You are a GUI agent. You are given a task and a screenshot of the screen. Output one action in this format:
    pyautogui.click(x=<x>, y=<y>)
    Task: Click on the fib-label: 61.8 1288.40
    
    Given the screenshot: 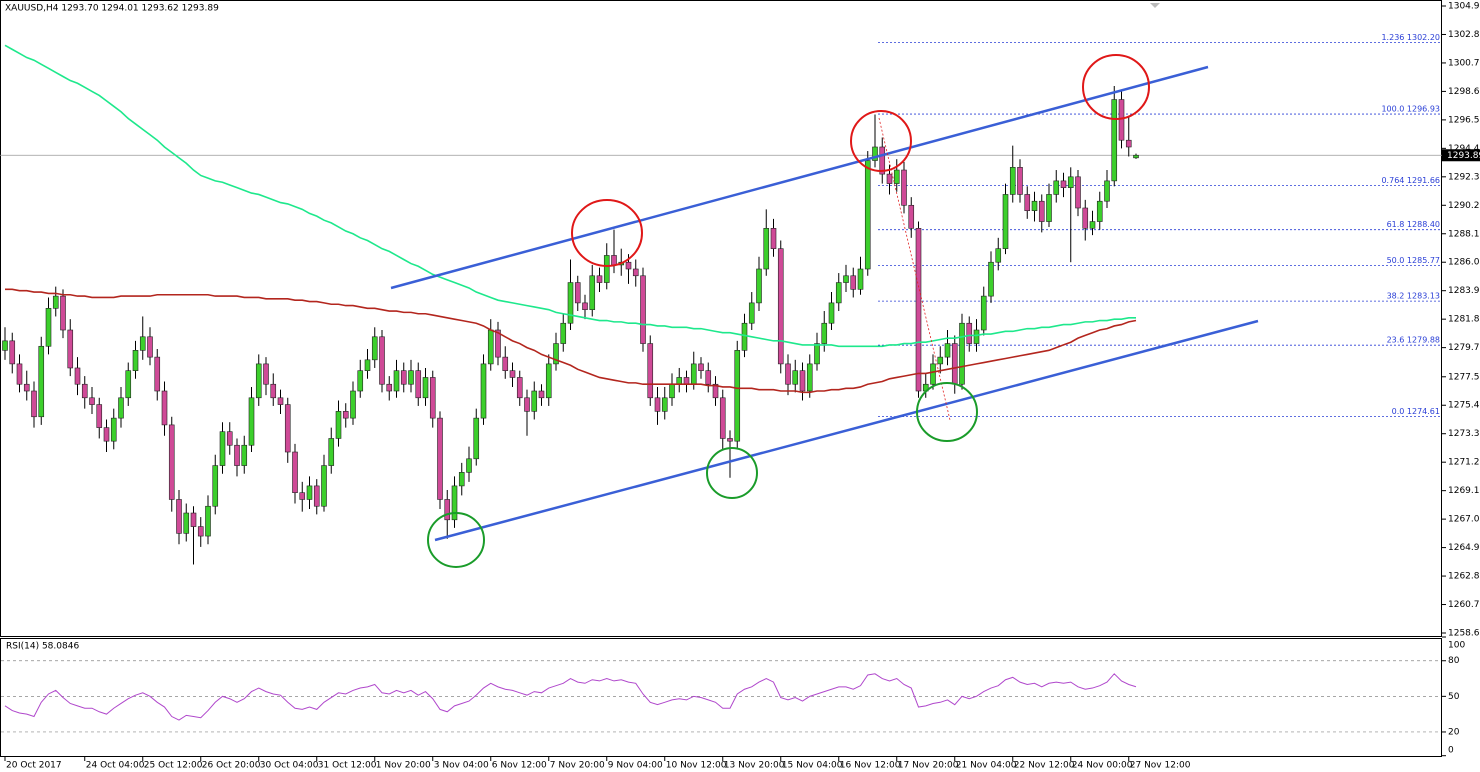 What is the action you would take?
    pyautogui.click(x=1413, y=224)
    